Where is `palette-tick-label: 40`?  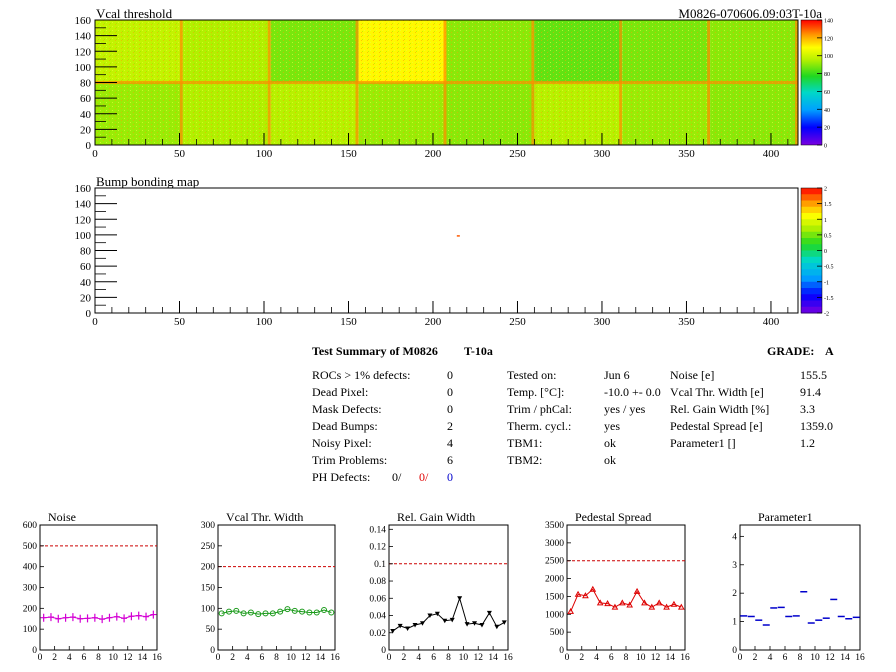 palette-tick-label: 40 is located at coordinates (827, 111).